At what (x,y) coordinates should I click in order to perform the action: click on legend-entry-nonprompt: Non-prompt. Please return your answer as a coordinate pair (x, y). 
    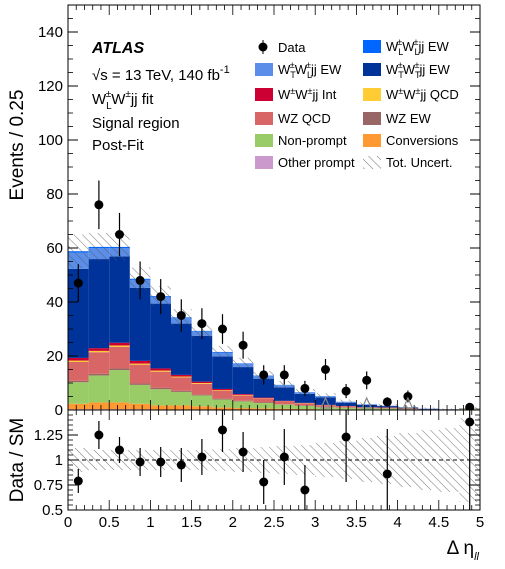
    Looking at the image, I should click on (301, 140).